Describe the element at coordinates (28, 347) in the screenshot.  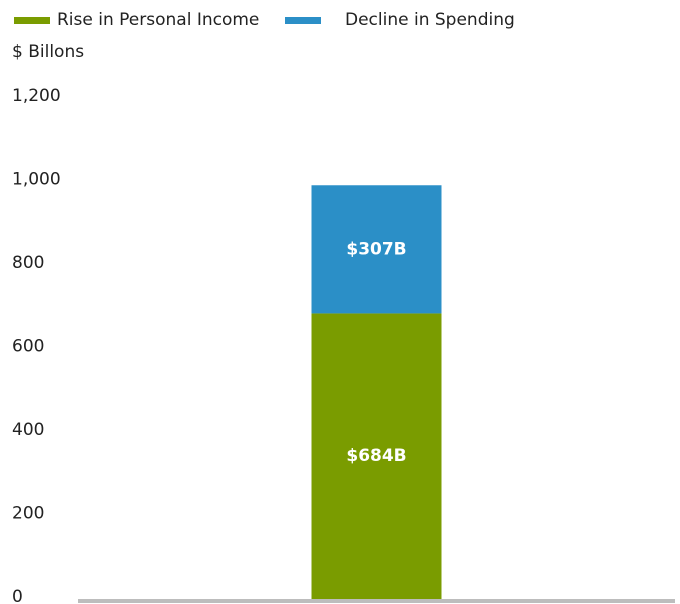
I see `y-tick-label: 600` at that location.